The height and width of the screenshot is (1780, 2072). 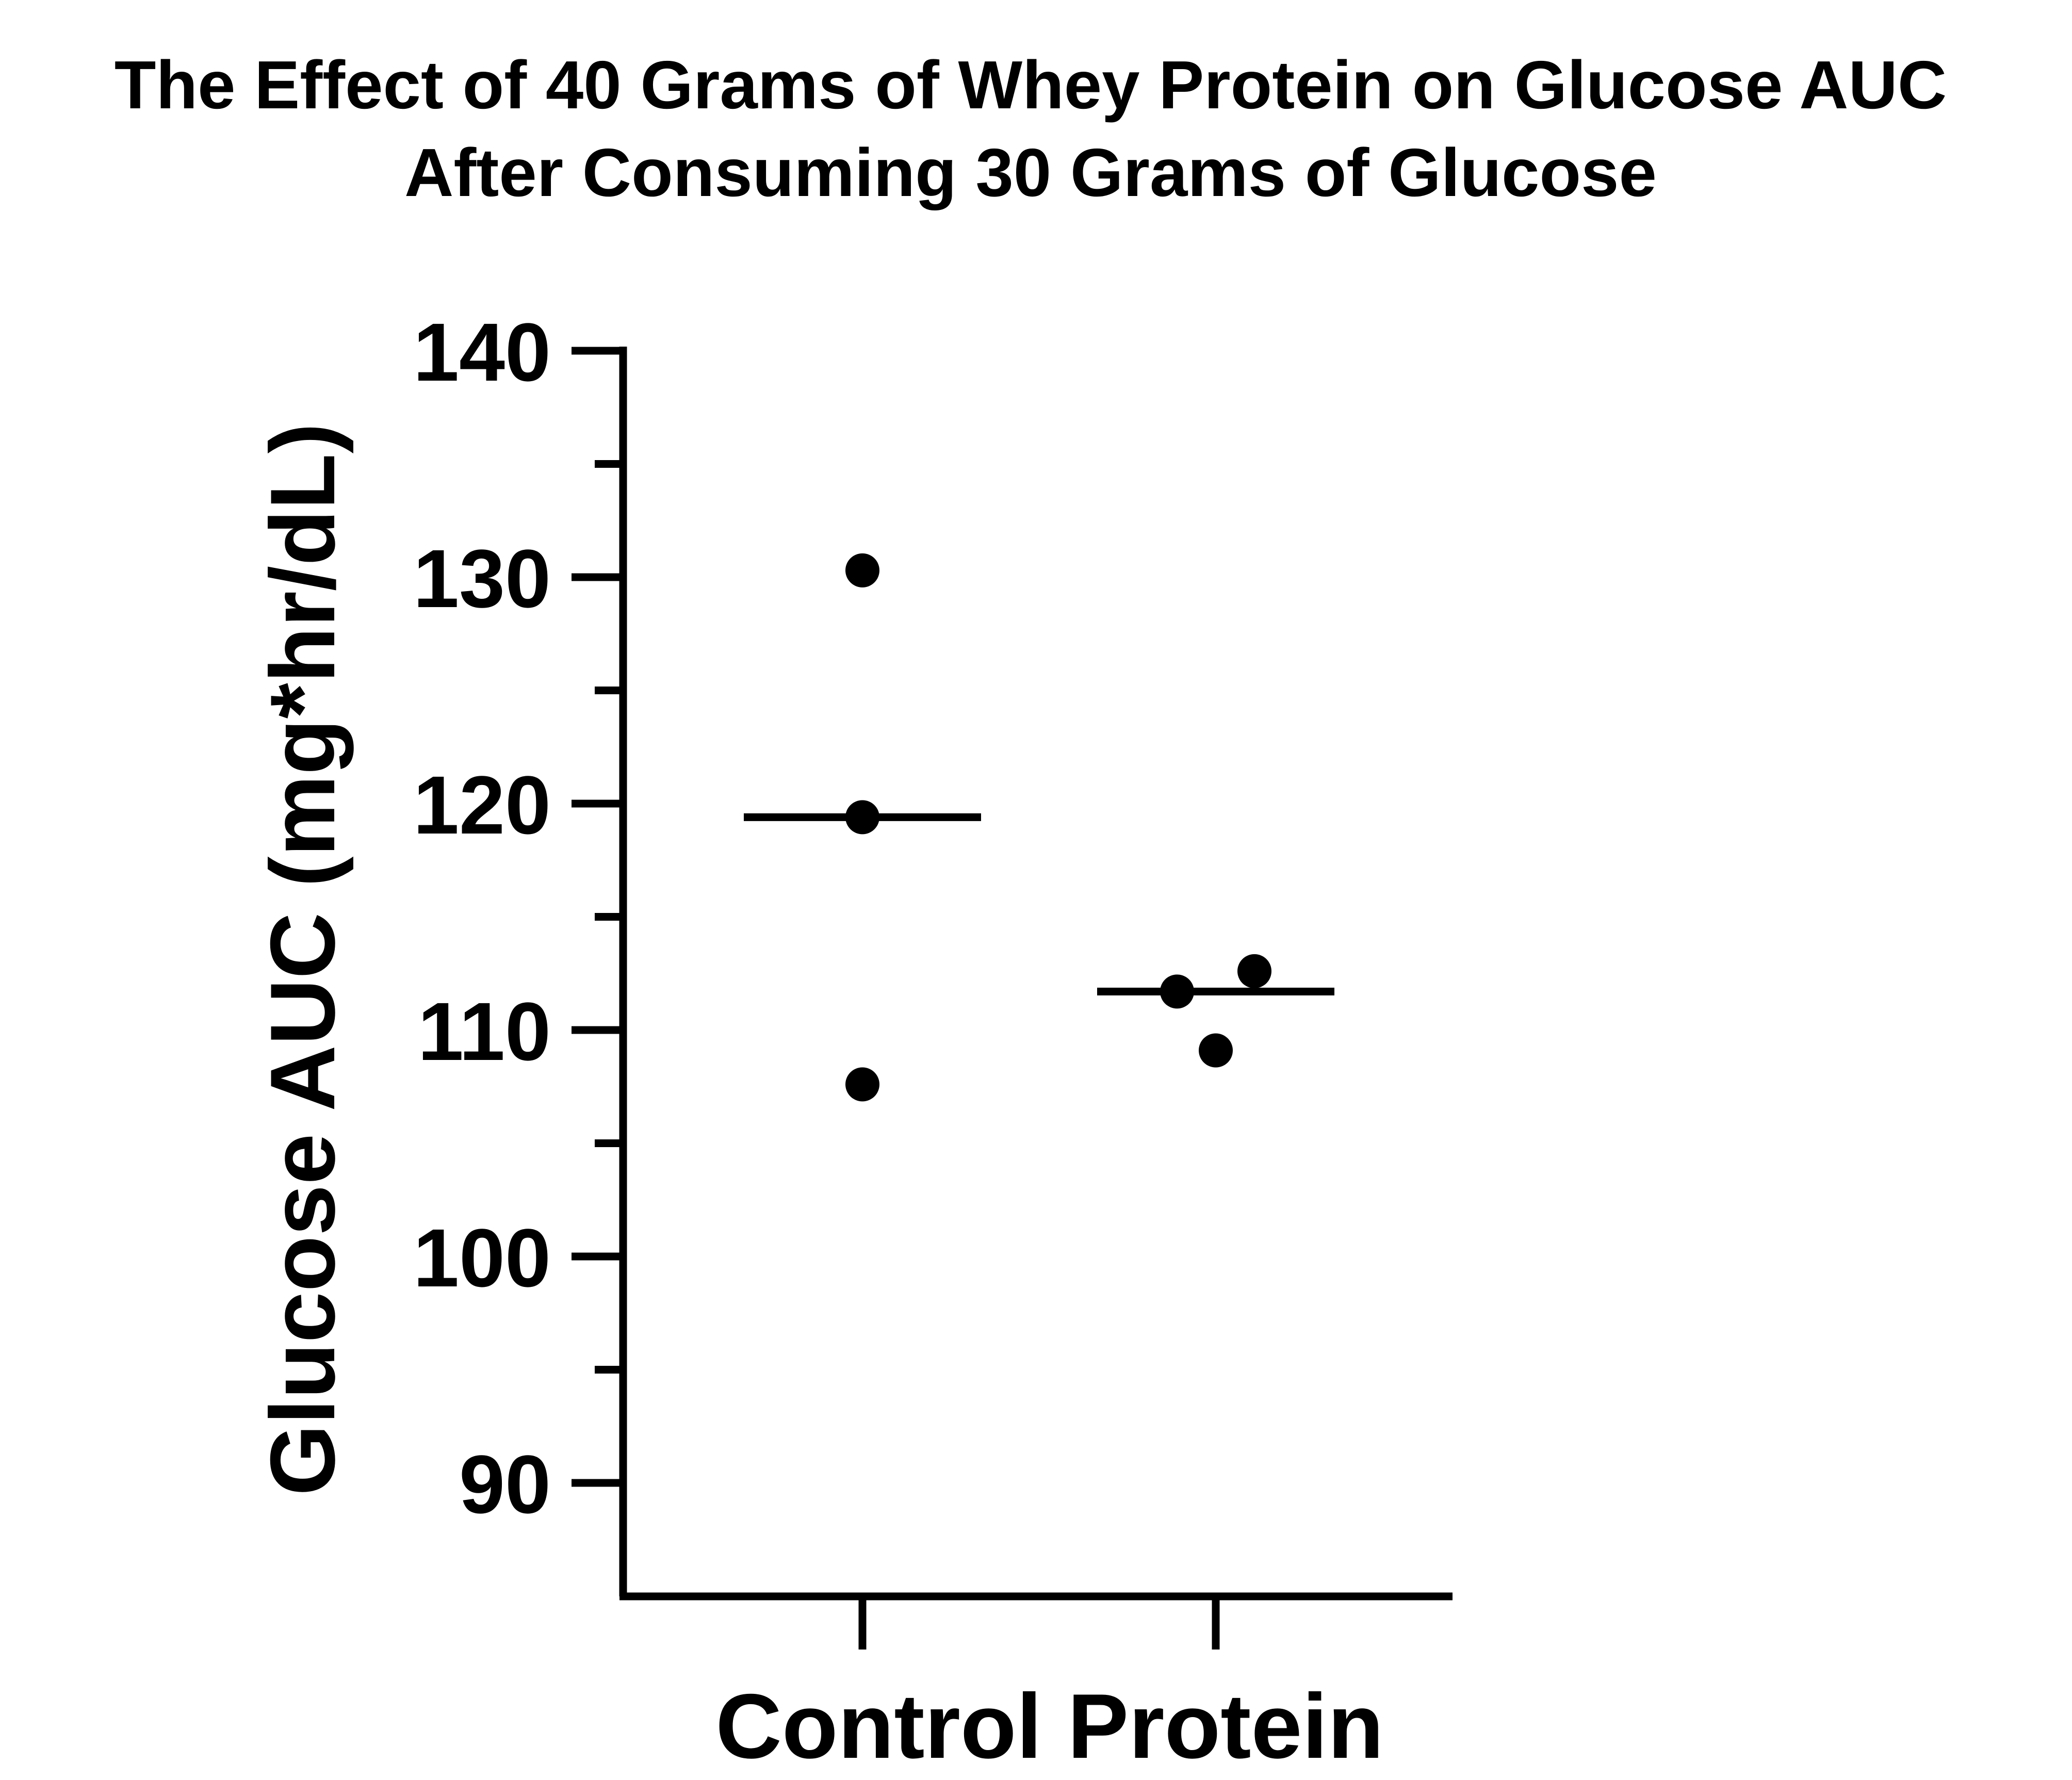 I want to click on y-axis-label: Glucose AUC (mg*hr/dL), so click(x=303, y=959).